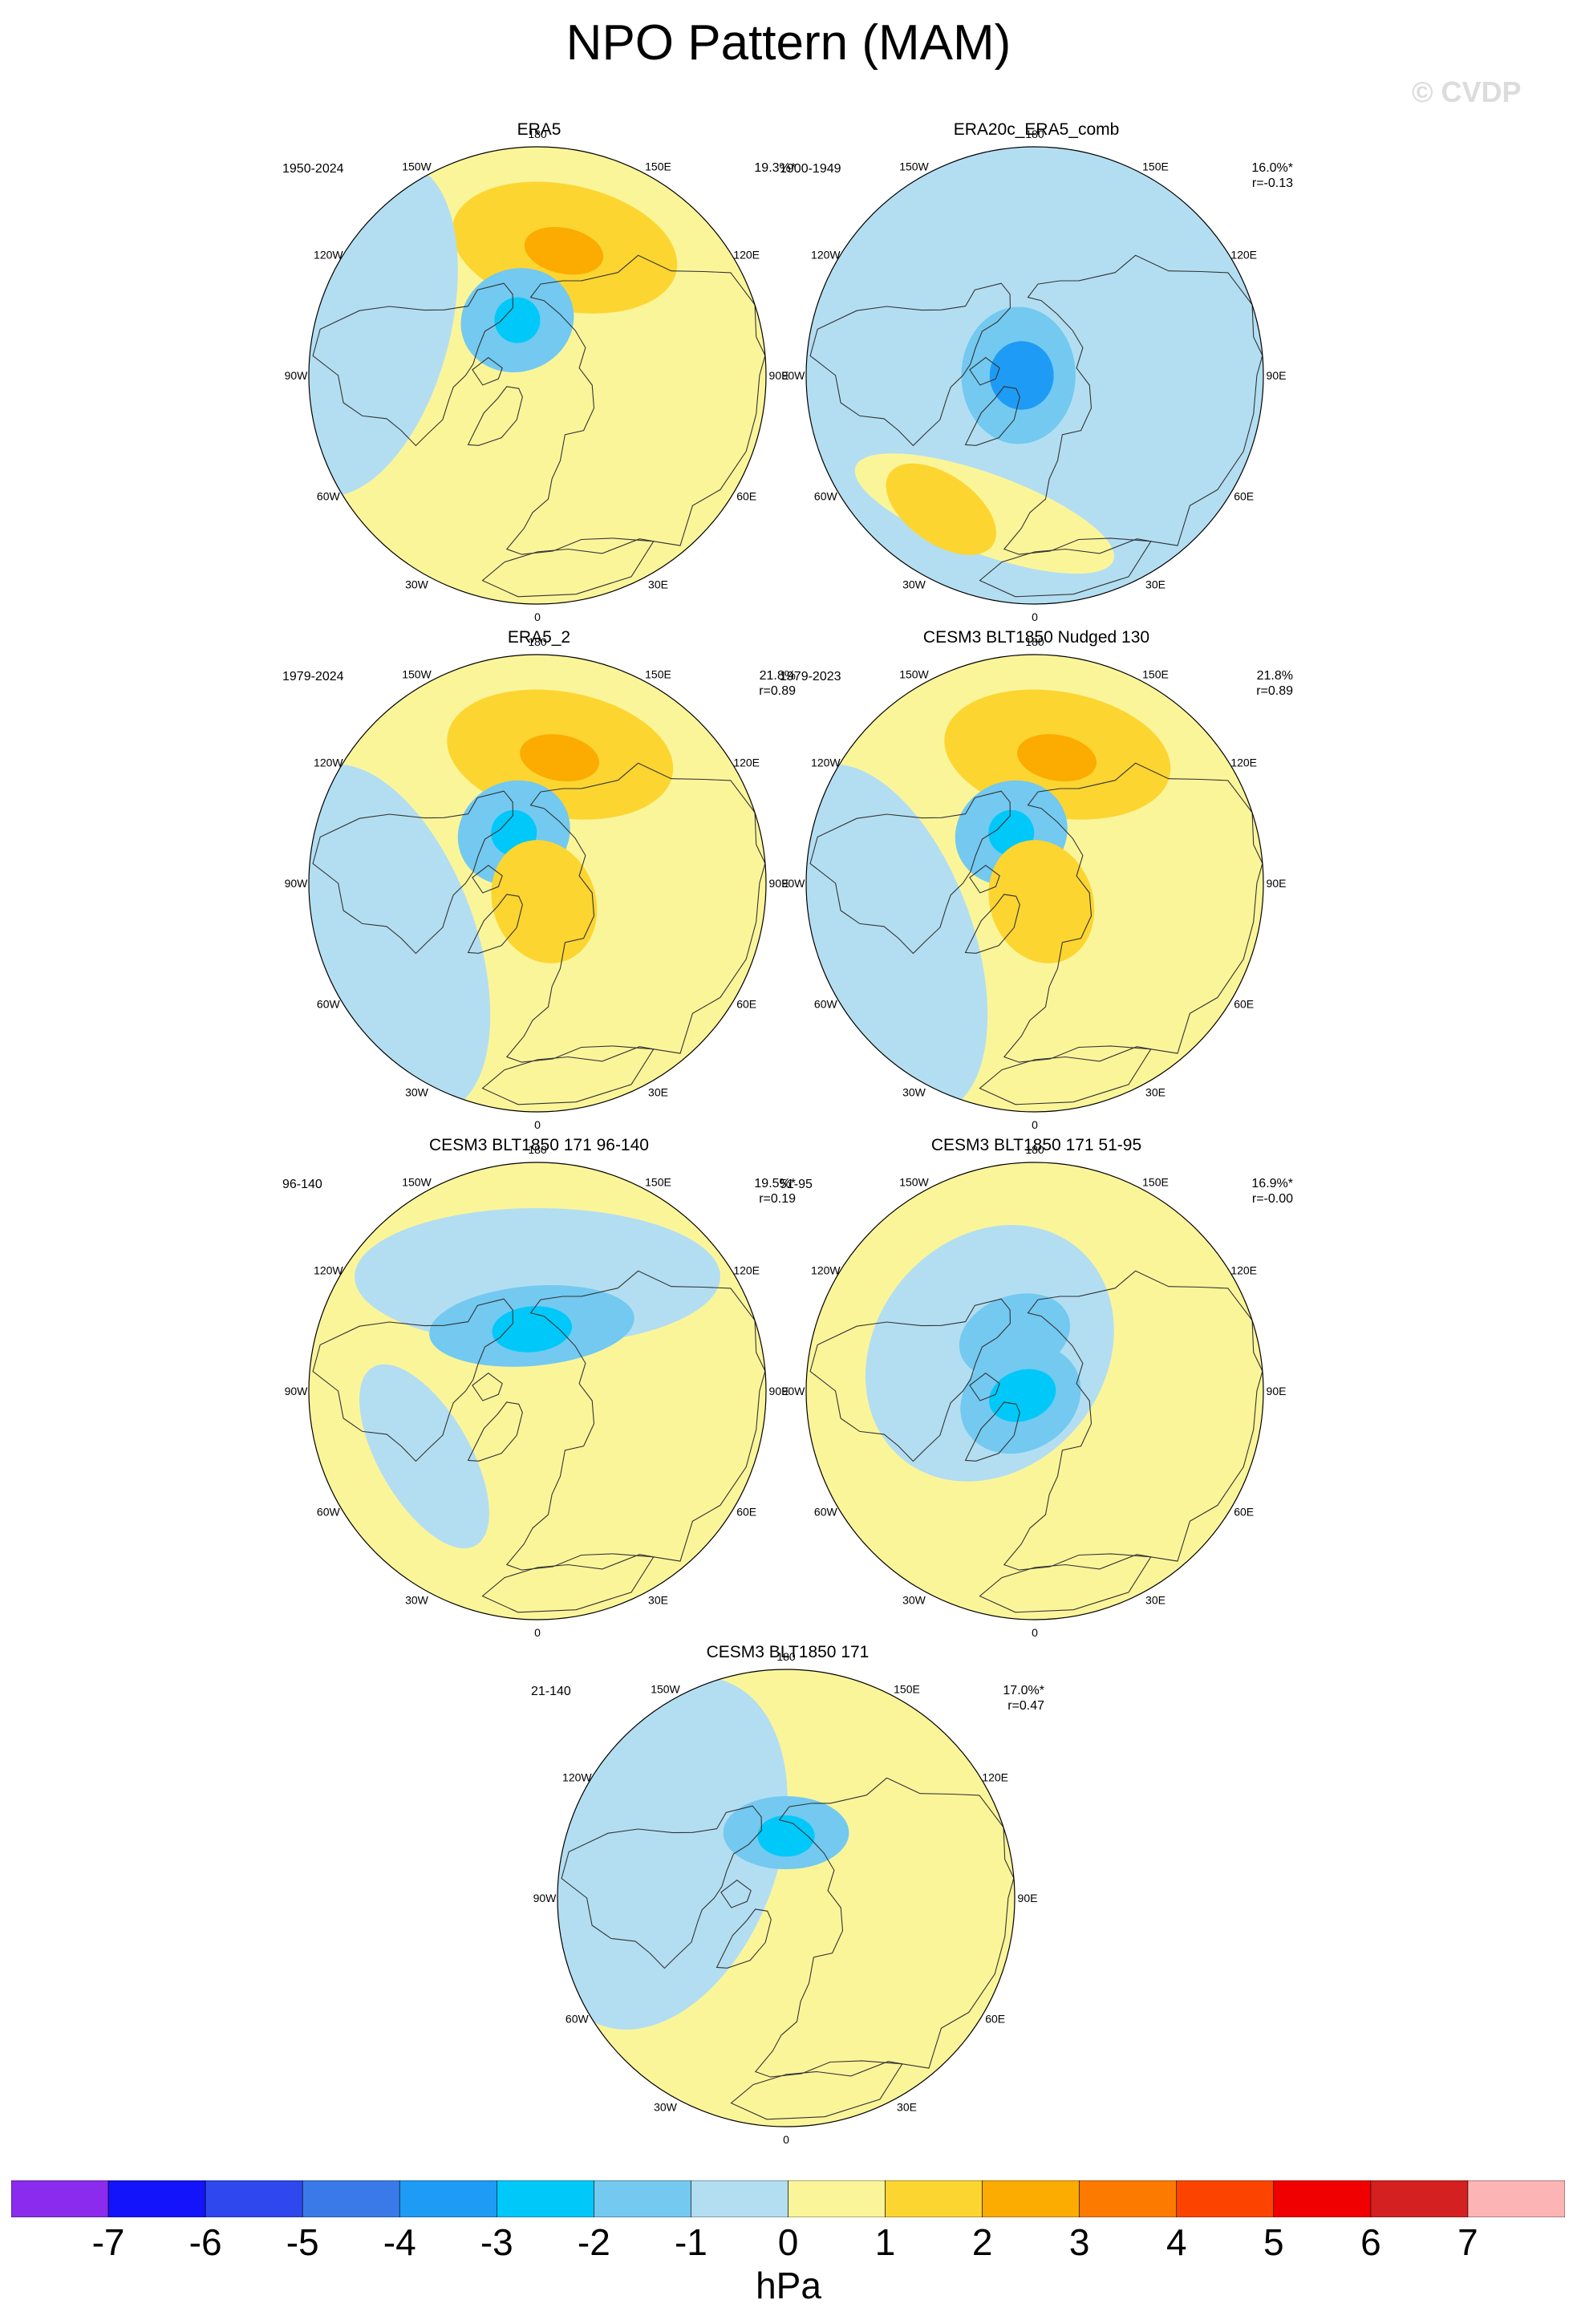 This screenshot has width=1577, height=2324. Describe the element at coordinates (775, 168) in the screenshot. I see `panel-variance: 19.3%*` at that location.